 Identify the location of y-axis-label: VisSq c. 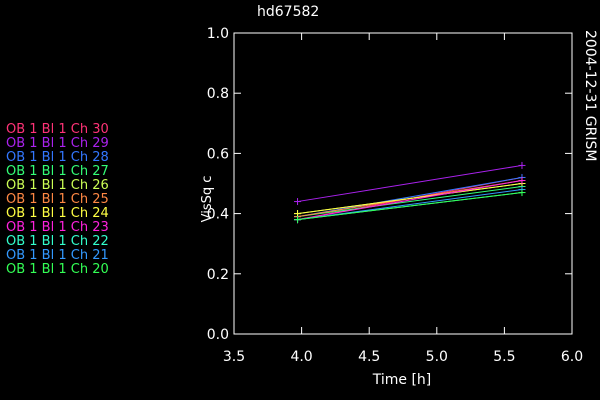
(207, 199).